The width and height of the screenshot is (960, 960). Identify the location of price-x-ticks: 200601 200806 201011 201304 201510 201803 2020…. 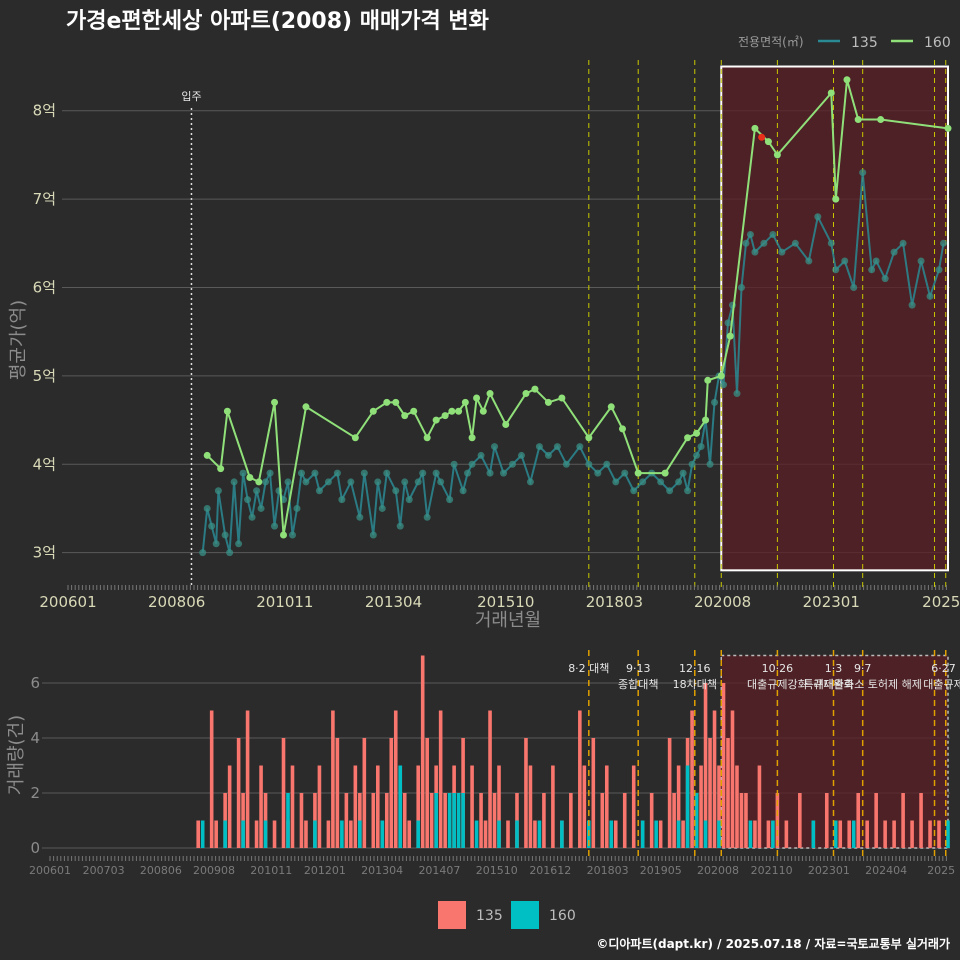
(499, 598).